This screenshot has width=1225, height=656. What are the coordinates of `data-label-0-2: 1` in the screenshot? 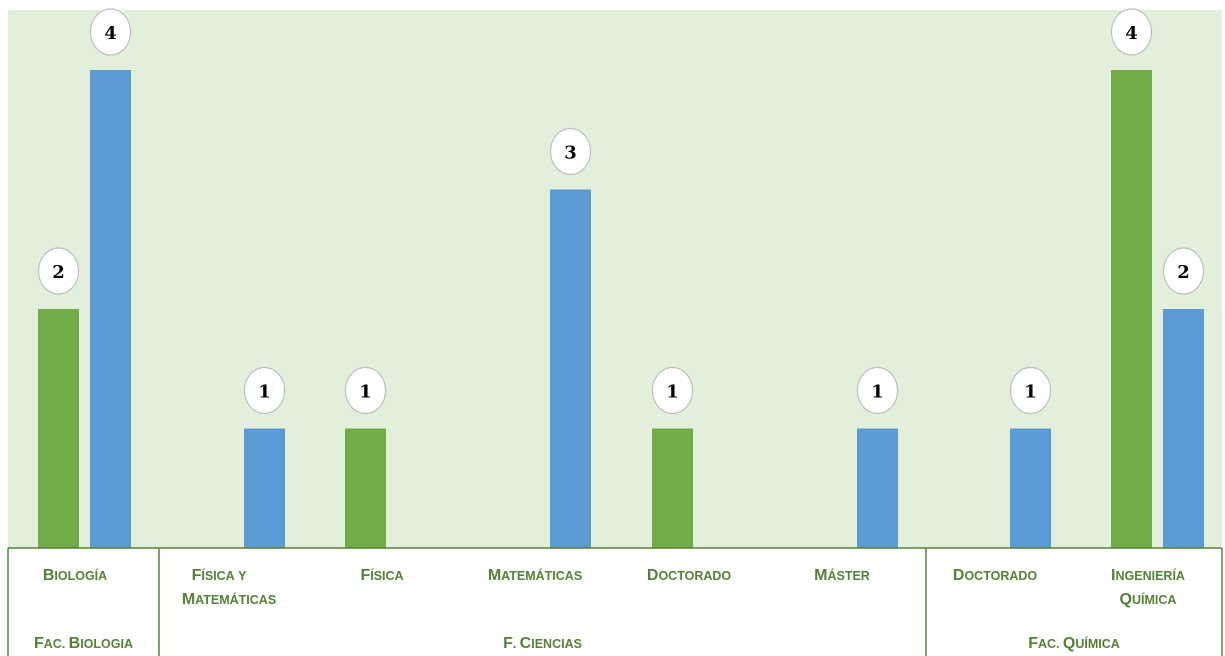 It's located at (365, 392).